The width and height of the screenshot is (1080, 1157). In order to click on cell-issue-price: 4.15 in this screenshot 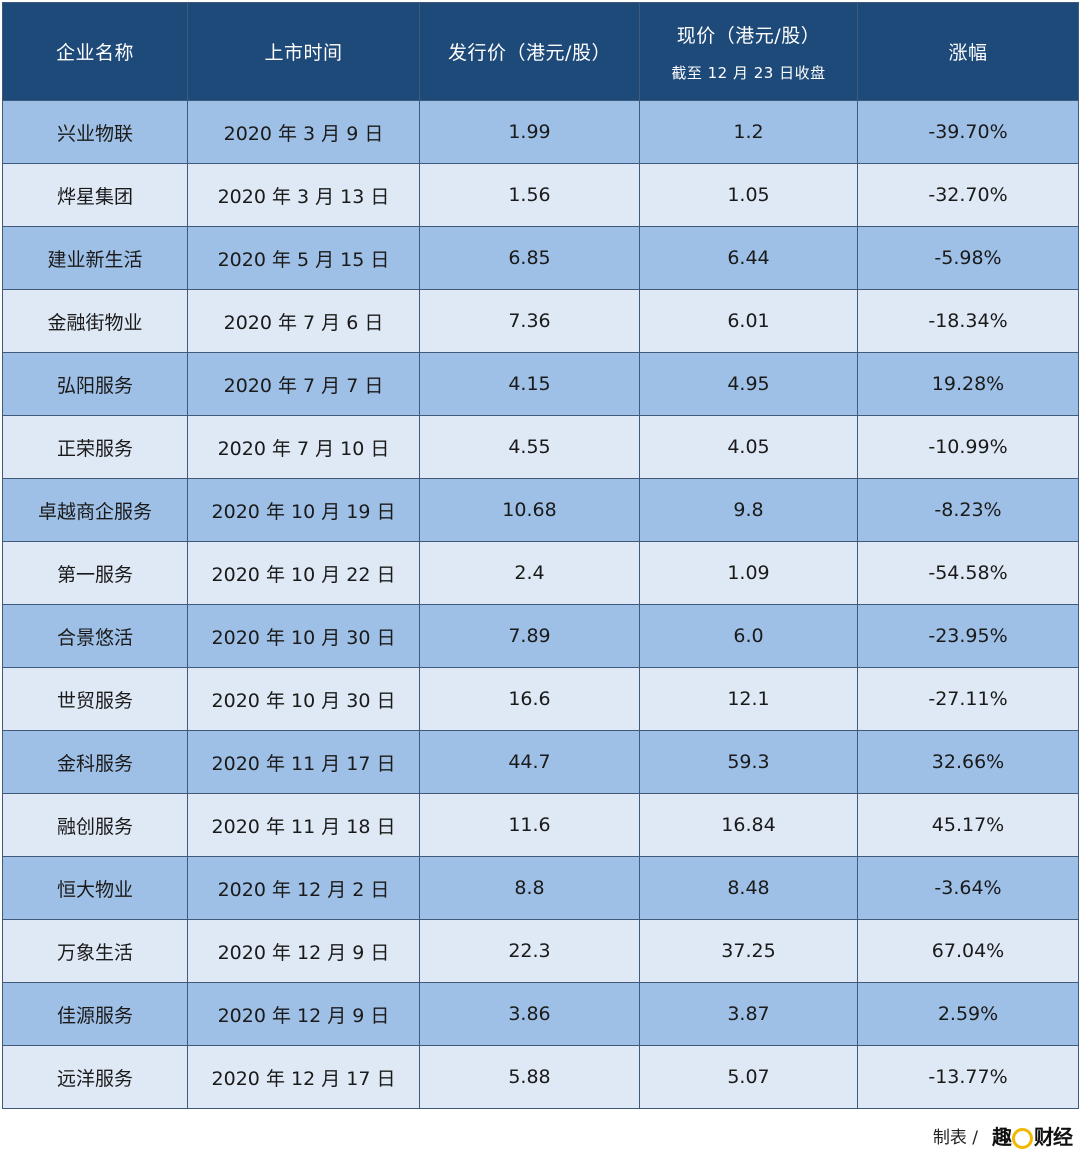, I will do `click(529, 384)`.